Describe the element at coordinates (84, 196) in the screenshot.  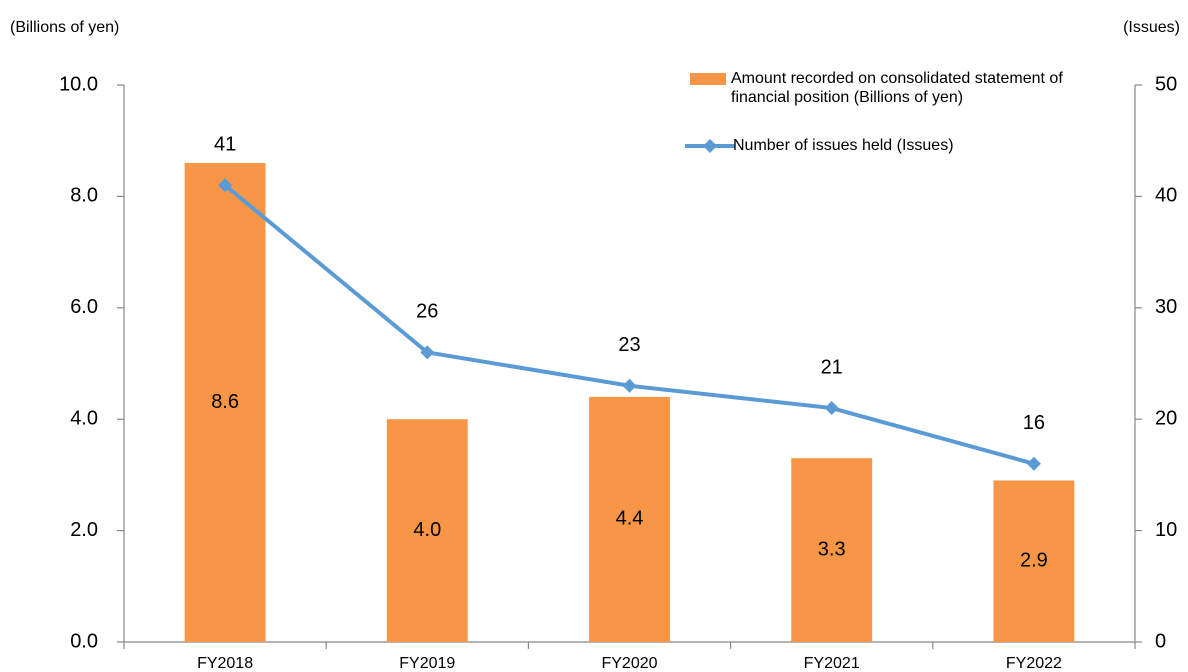
I see `y-tick-label: 8.0` at that location.